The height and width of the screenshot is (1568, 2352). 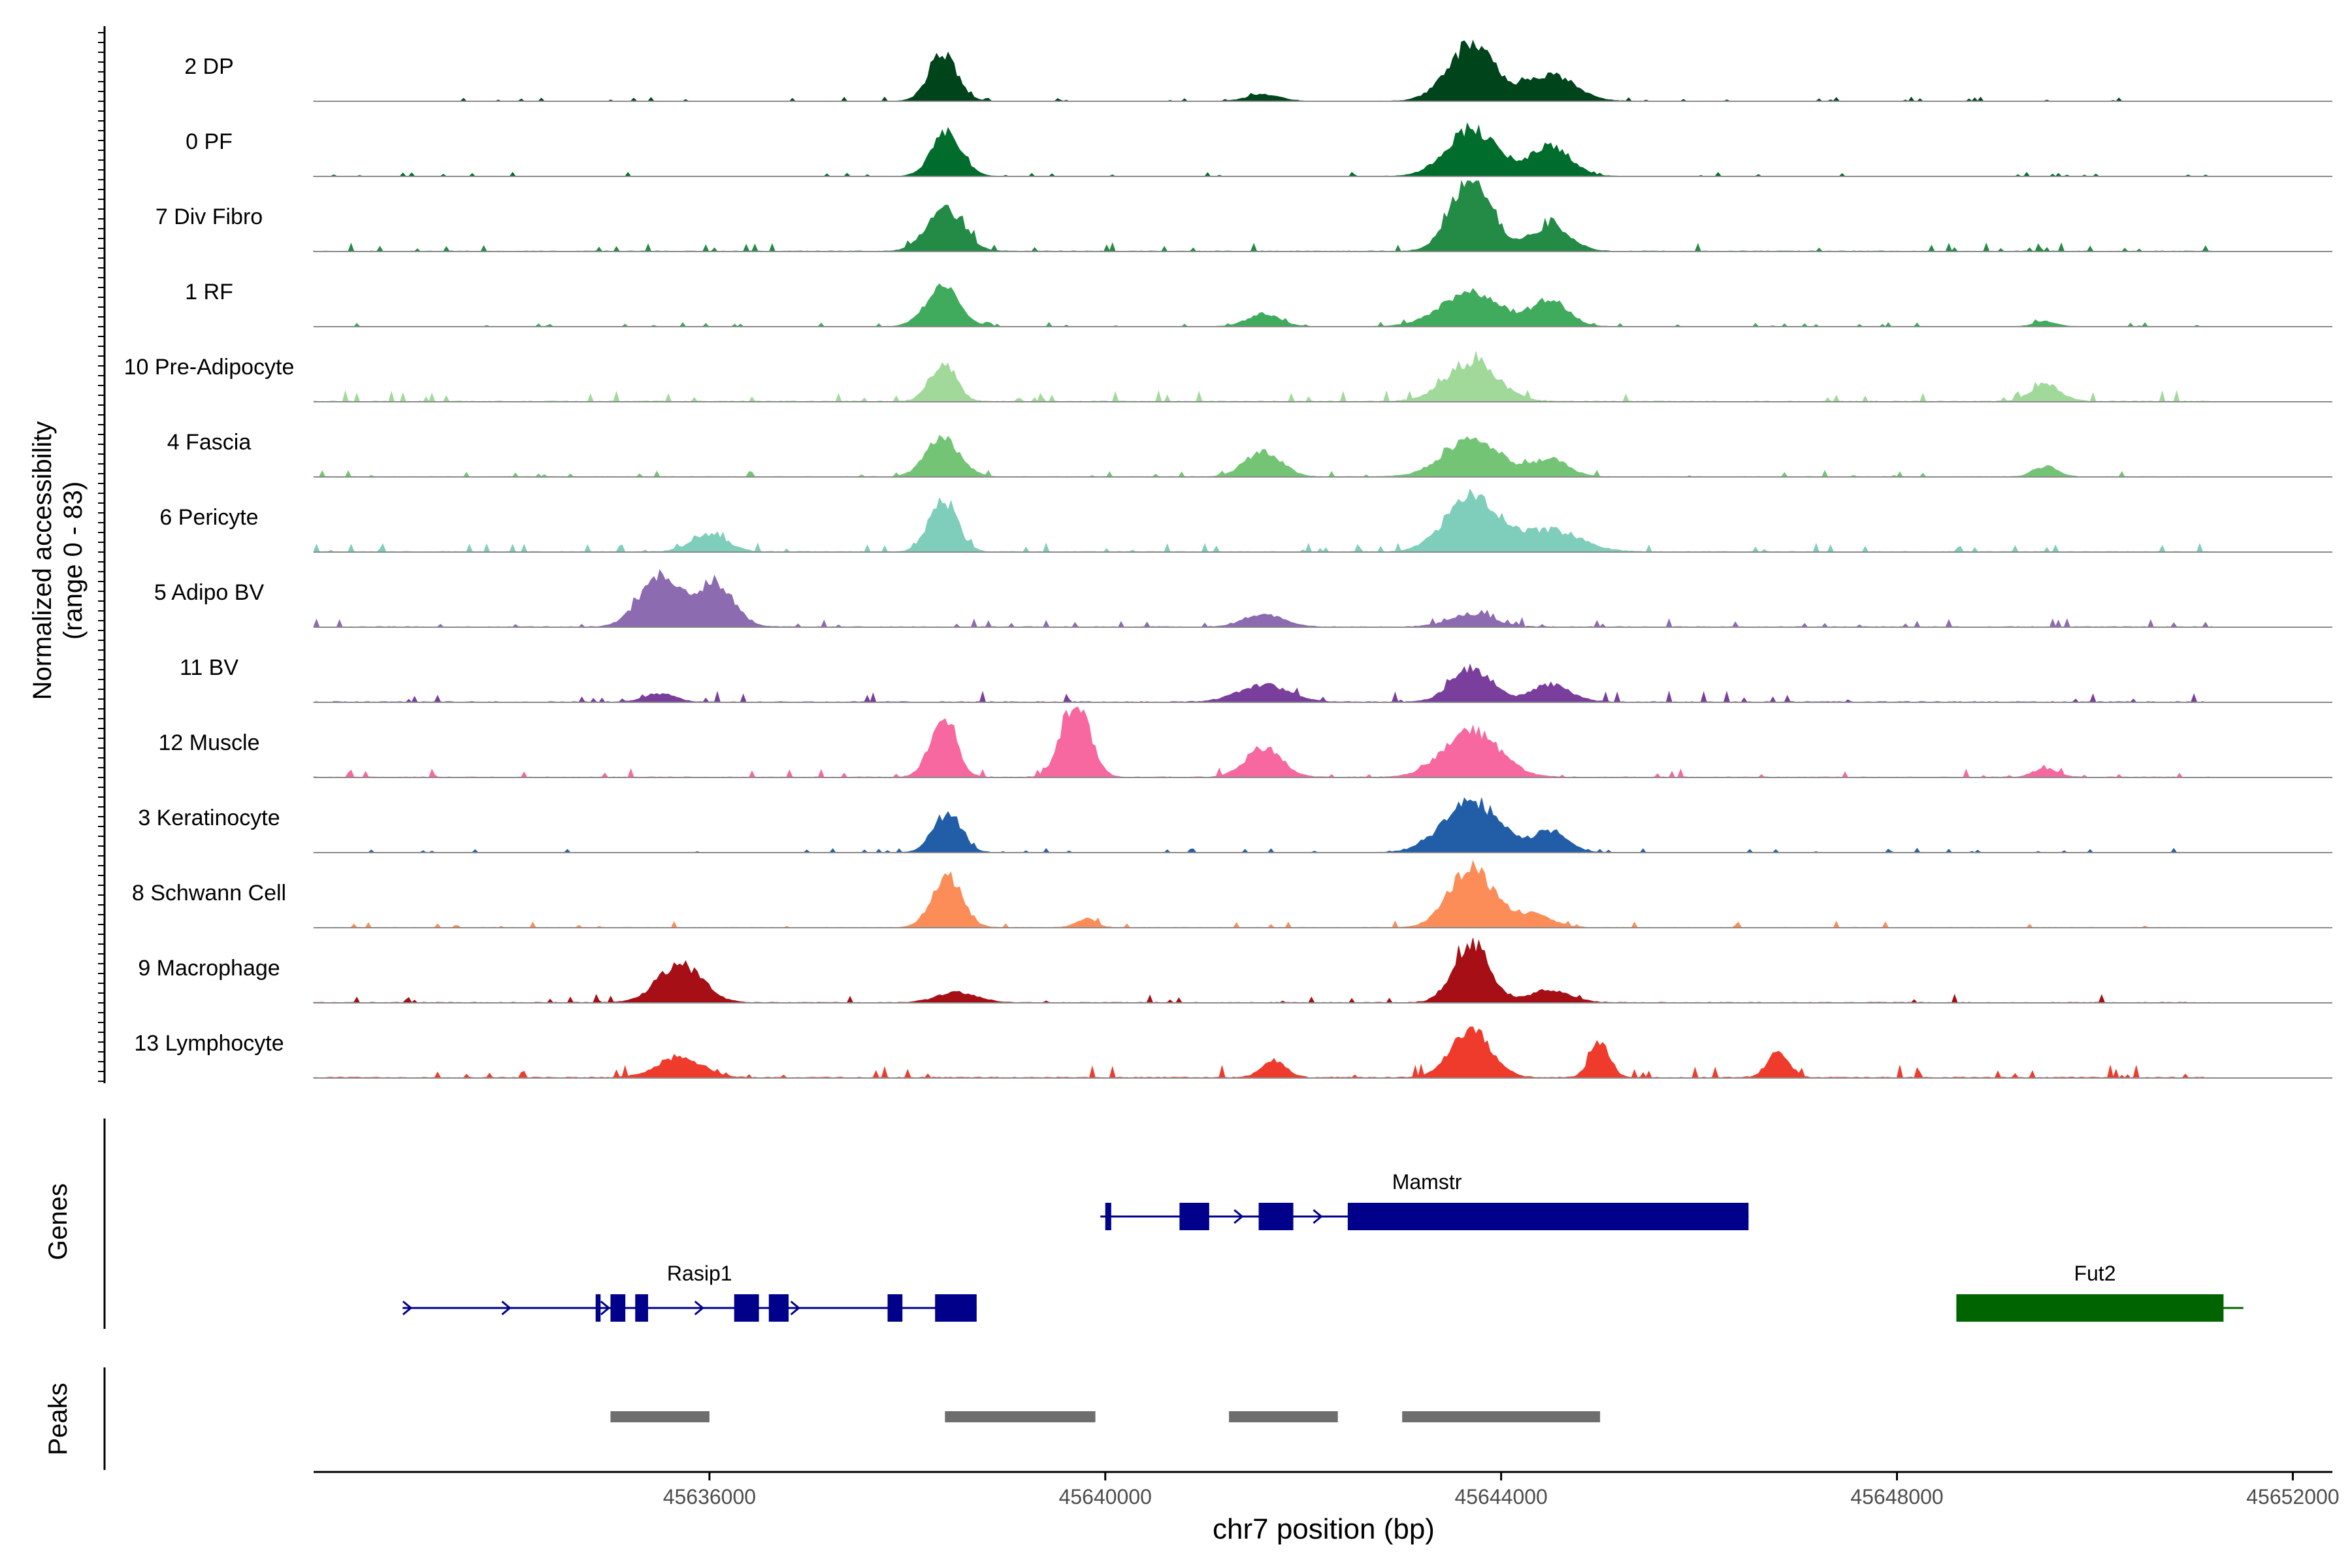 I want to click on y-axis-label: Normalized accessibility, so click(x=42, y=560).